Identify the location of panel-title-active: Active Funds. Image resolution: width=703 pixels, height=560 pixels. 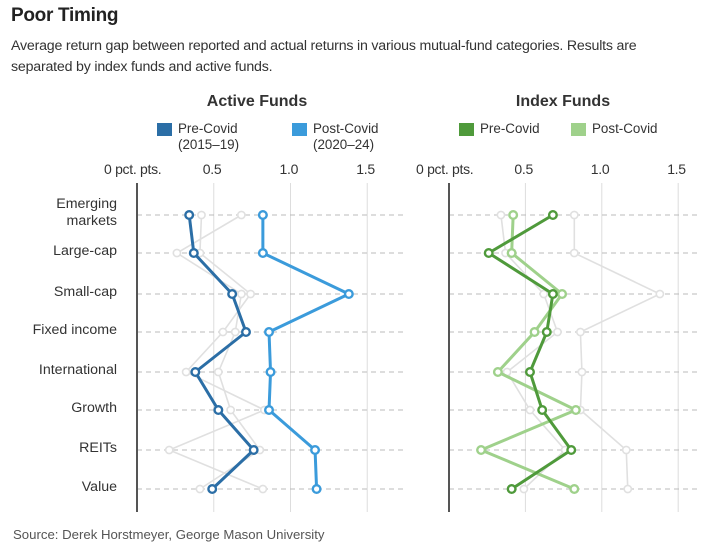
(257, 101).